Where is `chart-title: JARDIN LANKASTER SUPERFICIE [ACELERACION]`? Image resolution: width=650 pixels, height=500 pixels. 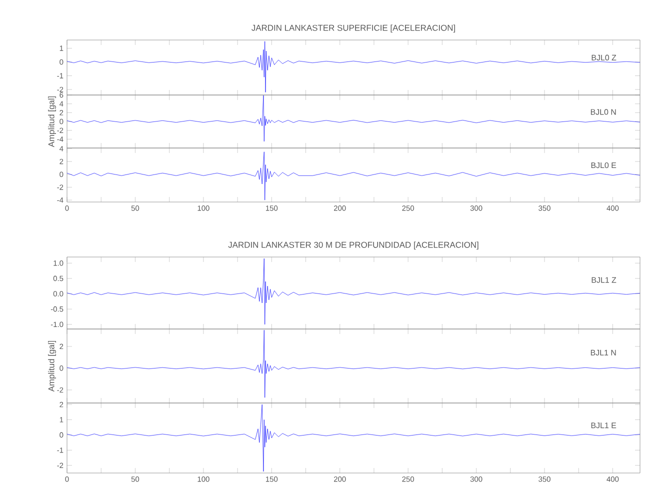
chart-title: JARDIN LANKASTER SUPERFICIE [ACELERACION] is located at coordinates (353, 28).